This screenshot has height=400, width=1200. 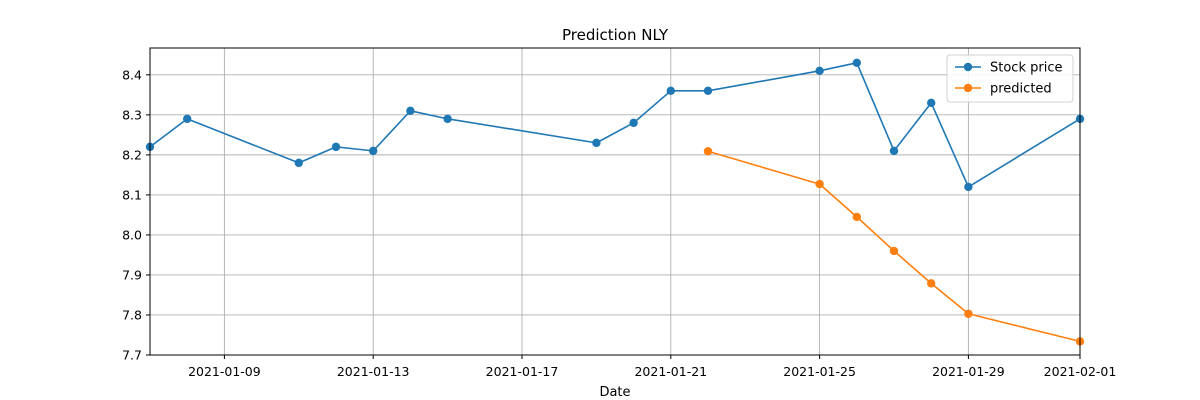 I want to click on y-tick-label: 7.8, so click(x=132, y=314).